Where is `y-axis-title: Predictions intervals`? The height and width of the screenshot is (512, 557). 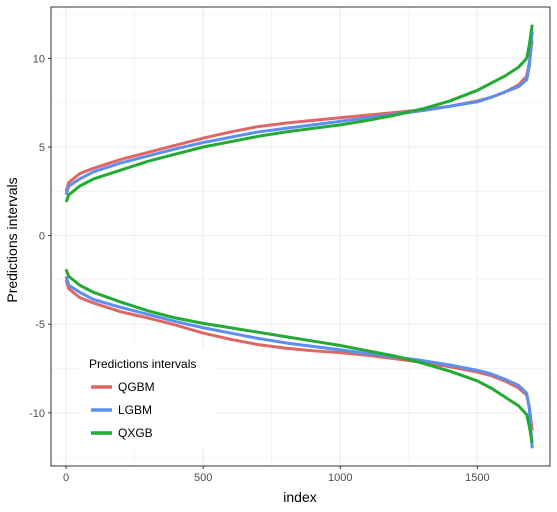 y-axis-title: Predictions intervals is located at coordinates (12, 239).